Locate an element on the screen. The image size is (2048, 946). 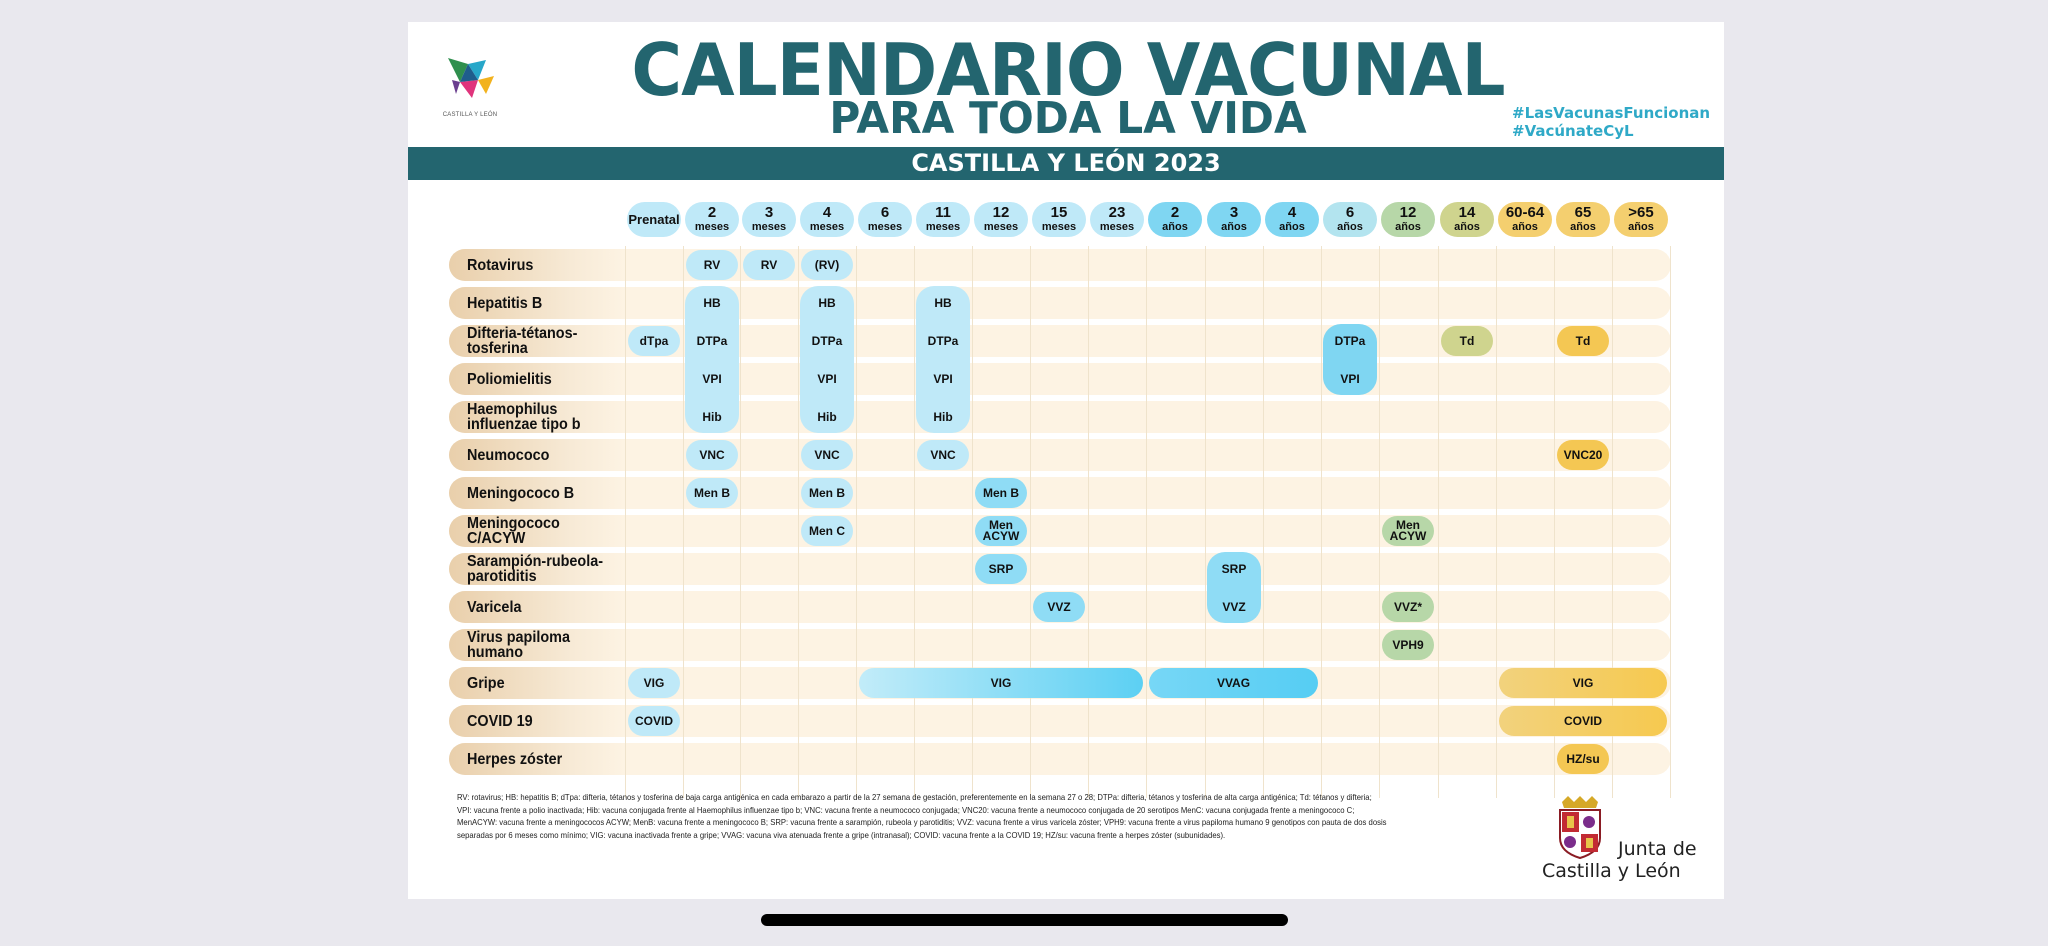
age-header: 6 años is located at coordinates (1350, 219).